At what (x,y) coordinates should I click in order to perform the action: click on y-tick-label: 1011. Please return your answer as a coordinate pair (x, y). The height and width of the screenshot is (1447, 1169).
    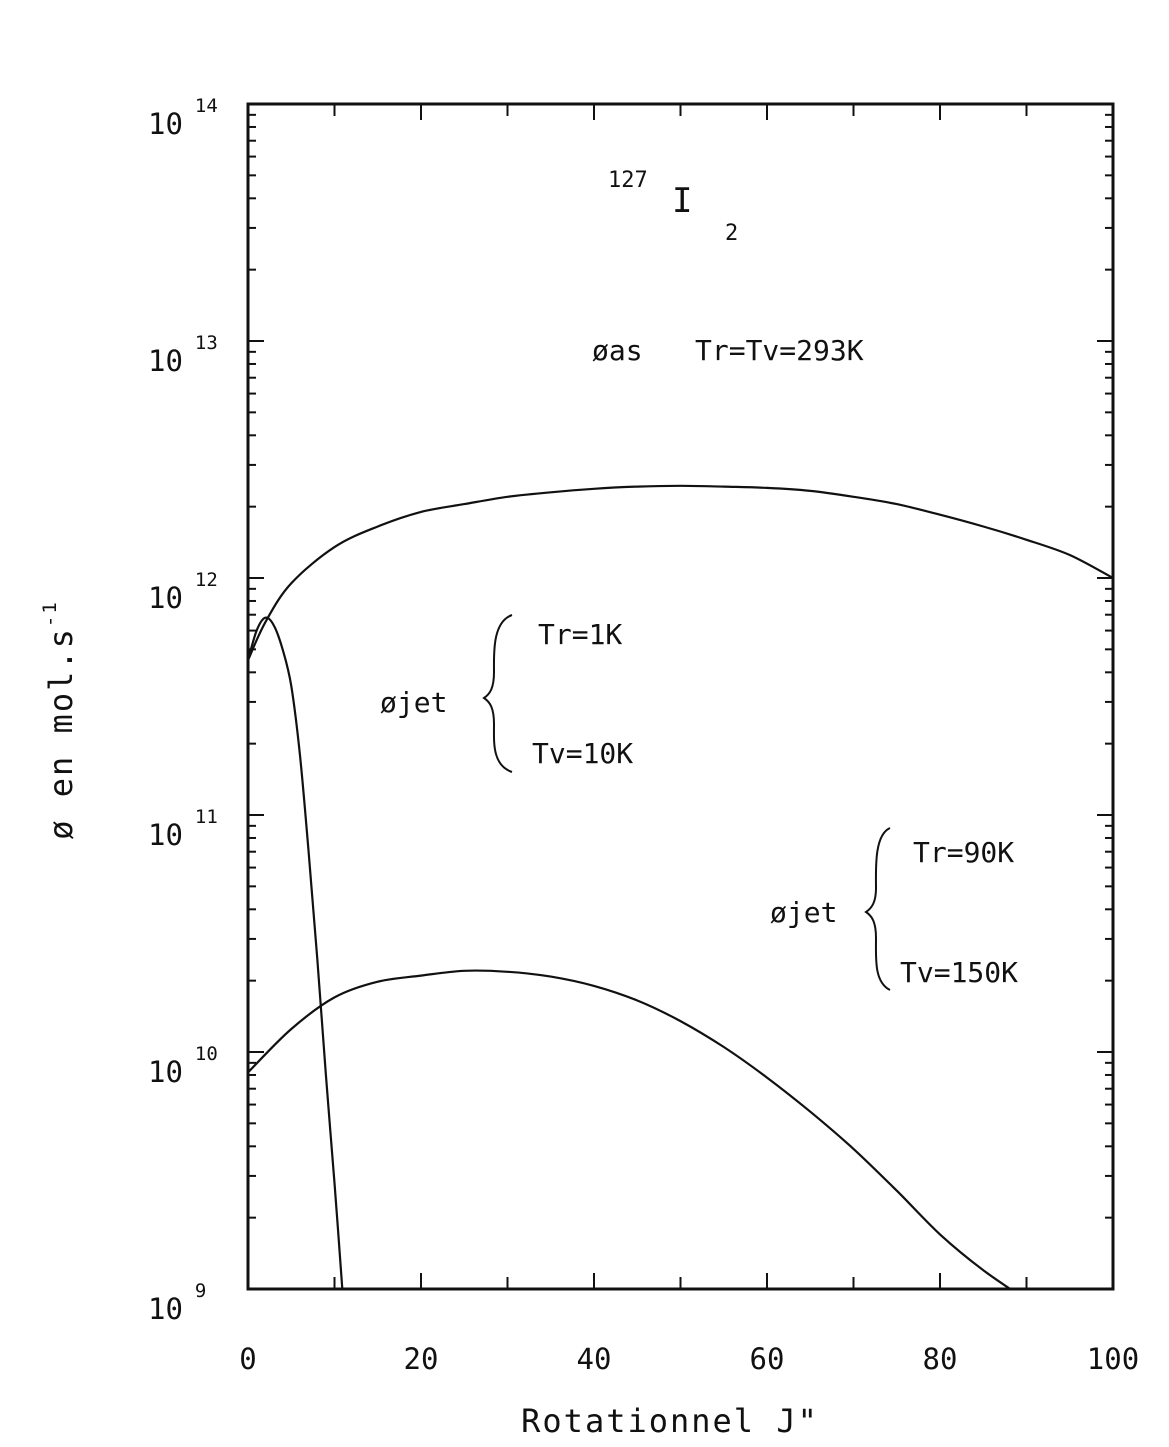
    Looking at the image, I should click on (183, 829).